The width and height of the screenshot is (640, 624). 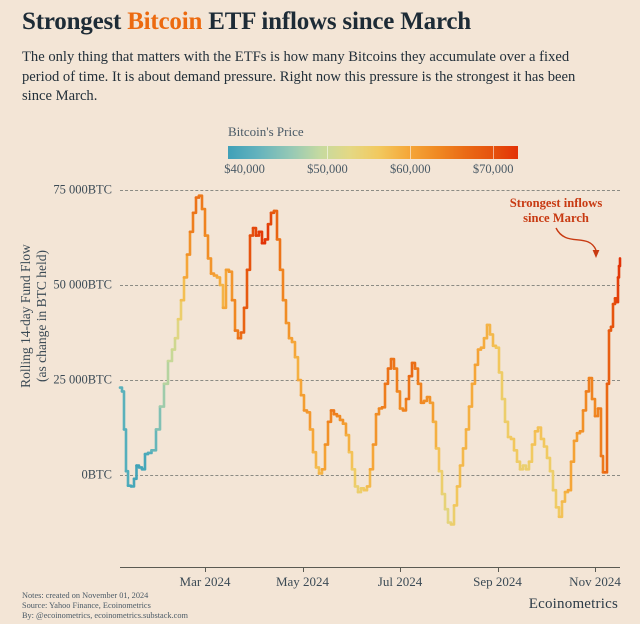 I want to click on x-axis-tick, so click(x=400, y=569).